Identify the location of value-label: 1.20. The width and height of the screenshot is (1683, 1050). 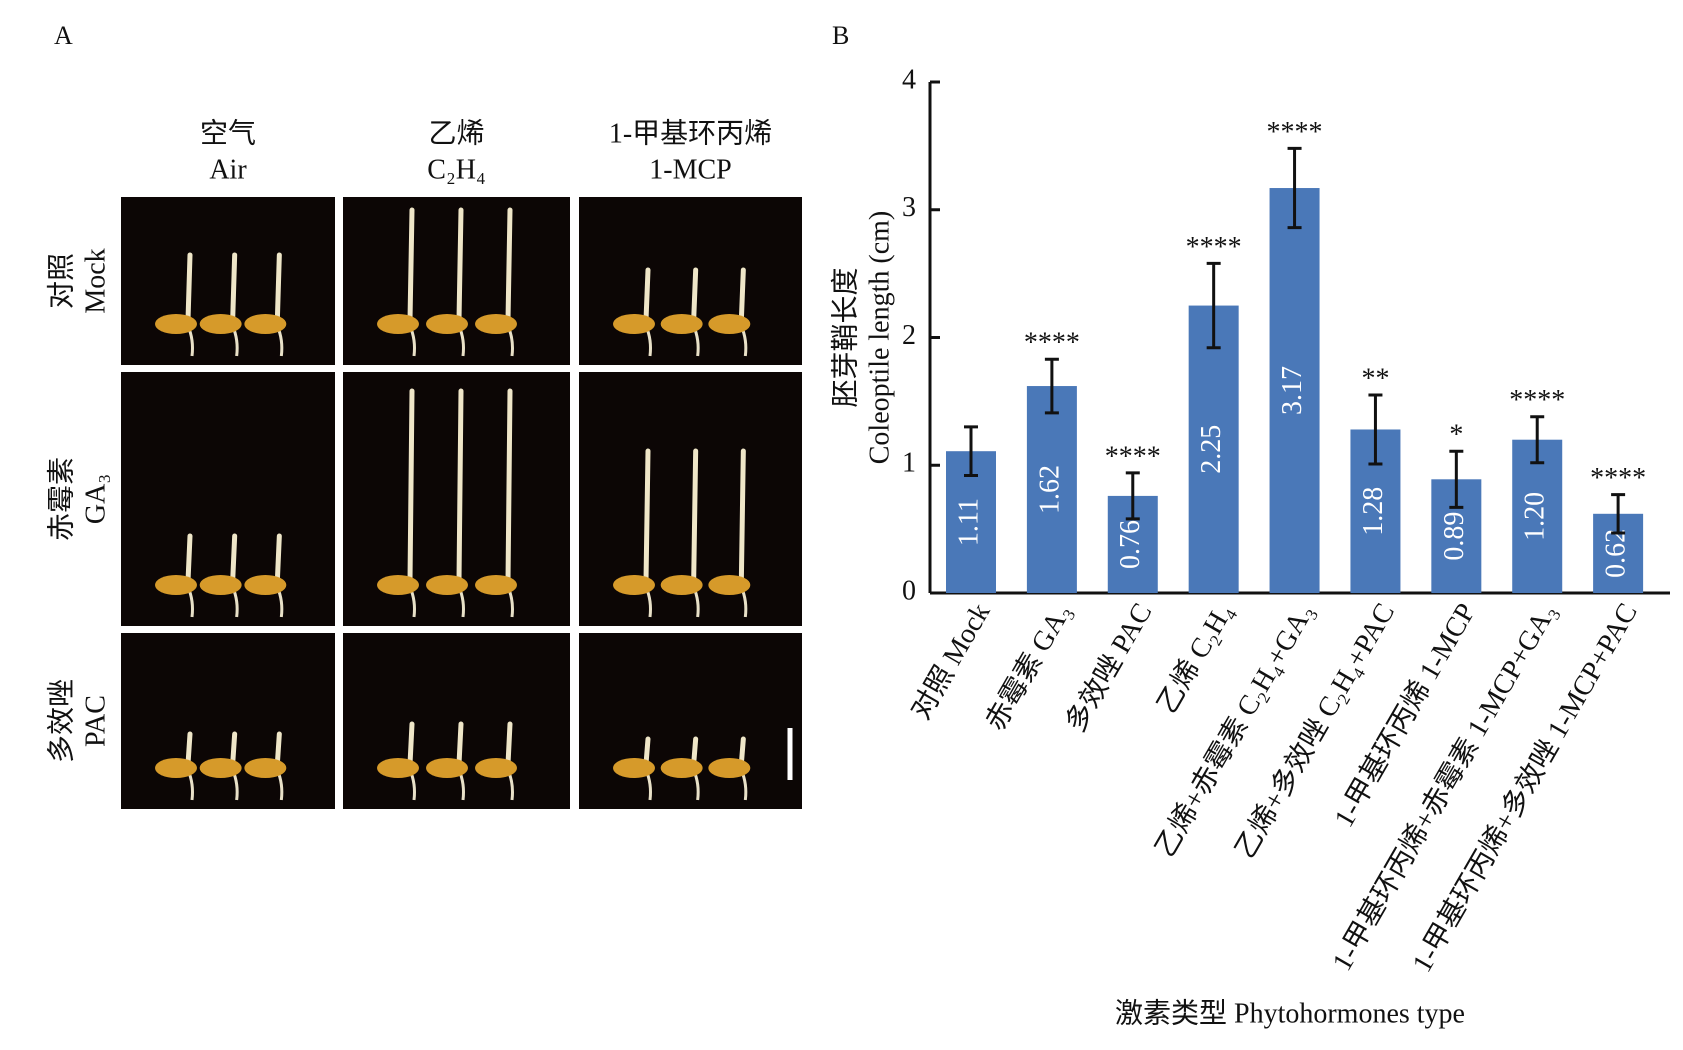
(1535, 516).